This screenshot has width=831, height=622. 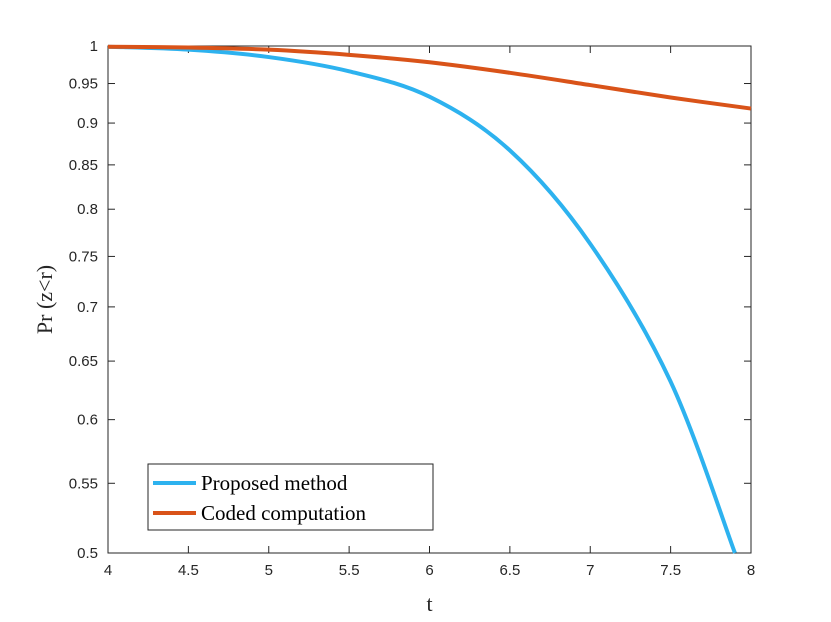 What do you see at coordinates (670, 570) in the screenshot?
I see `x-tick-label: 7.5` at bounding box center [670, 570].